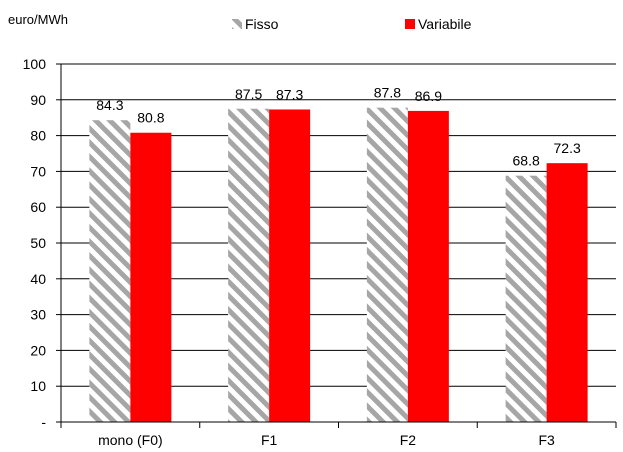 Image resolution: width=623 pixels, height=452 pixels. Describe the element at coordinates (38, 136) in the screenshot. I see `y-tick-label: 80` at that location.